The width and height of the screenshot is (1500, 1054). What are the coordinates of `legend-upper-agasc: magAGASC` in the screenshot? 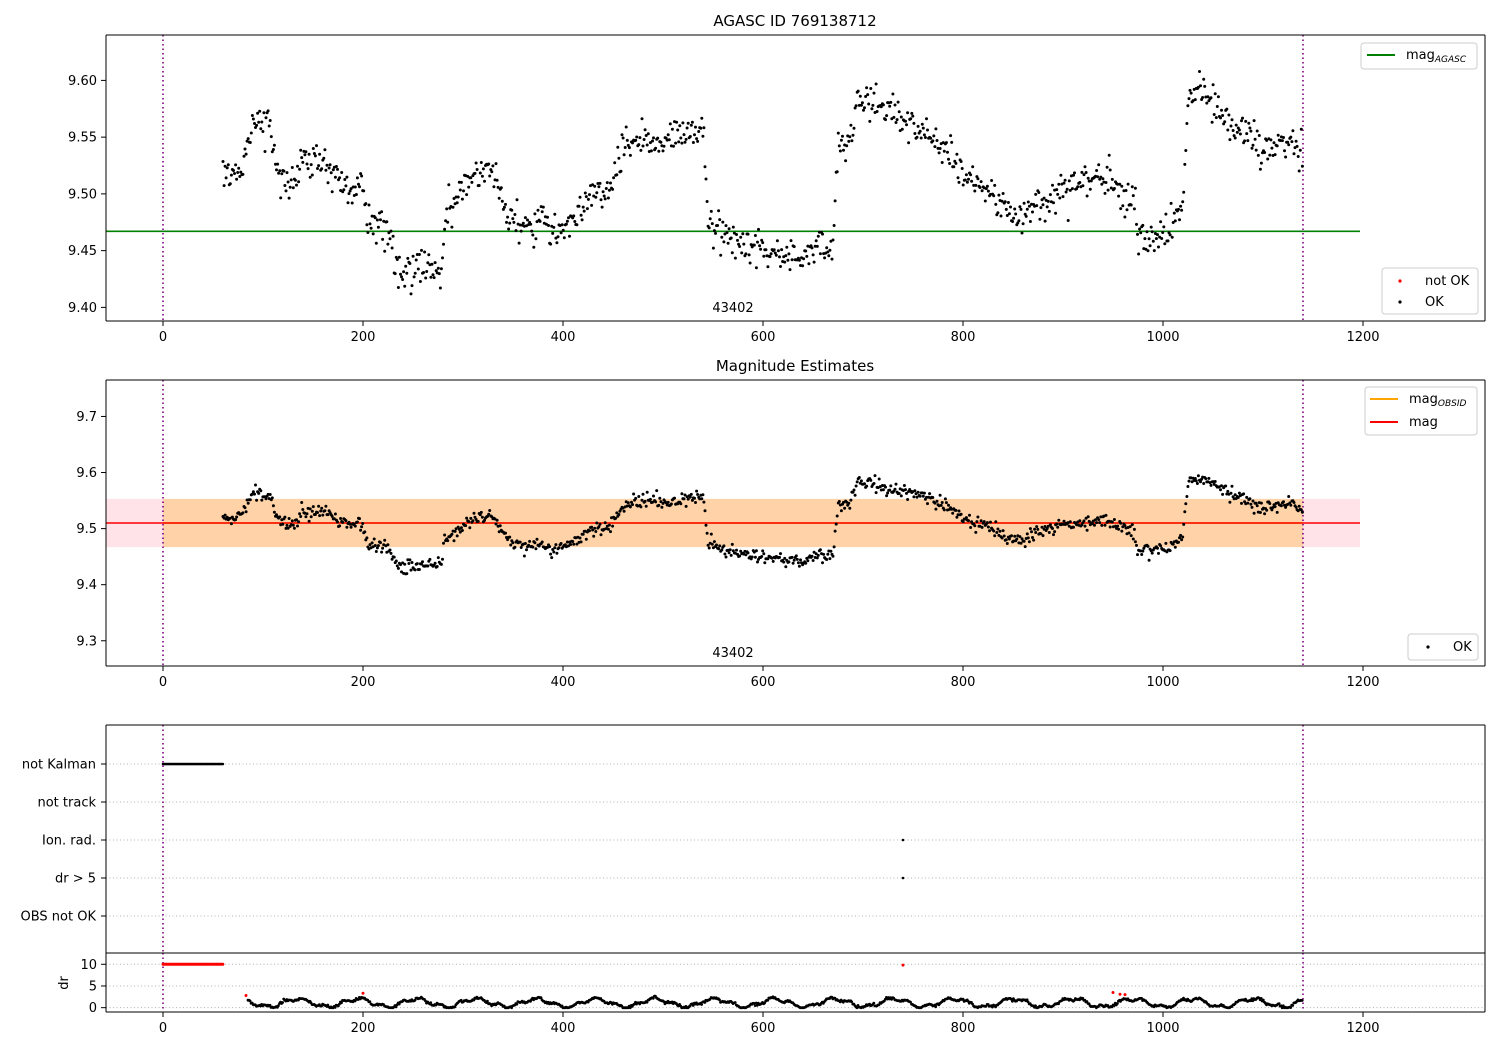 It's located at (1419, 56).